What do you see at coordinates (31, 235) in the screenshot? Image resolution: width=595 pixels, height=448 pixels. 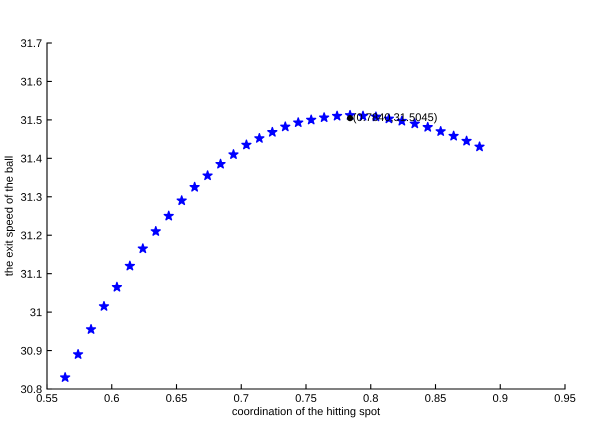 I see `y-tick-label: 31.2` at bounding box center [31, 235].